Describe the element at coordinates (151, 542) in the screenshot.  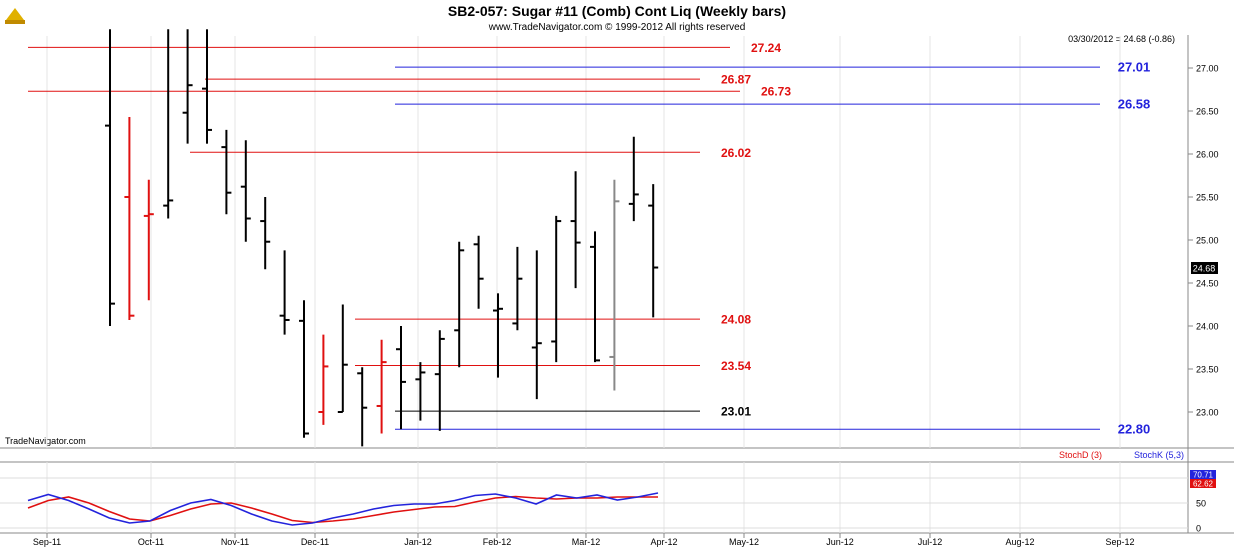
I see `x-tick-label: Oct-11` at that location.